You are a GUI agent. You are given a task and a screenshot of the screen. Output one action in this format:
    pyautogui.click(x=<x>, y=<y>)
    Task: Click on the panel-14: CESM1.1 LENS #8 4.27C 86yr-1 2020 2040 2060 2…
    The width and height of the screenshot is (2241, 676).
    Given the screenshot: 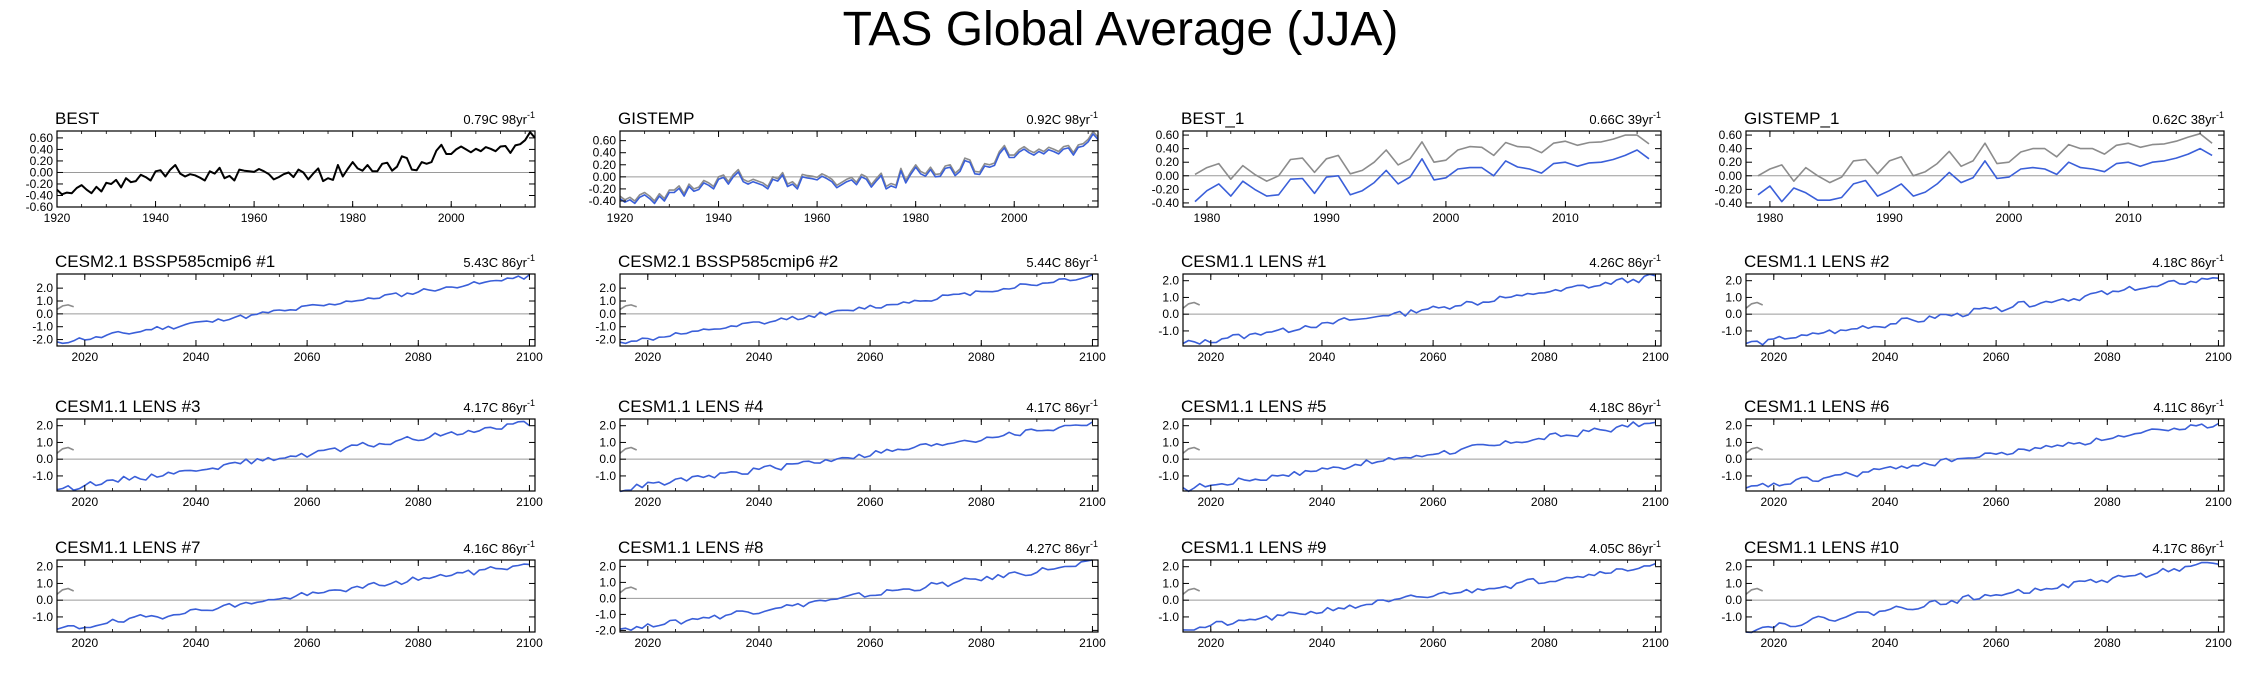 What is the action you would take?
    pyautogui.click(x=850, y=594)
    